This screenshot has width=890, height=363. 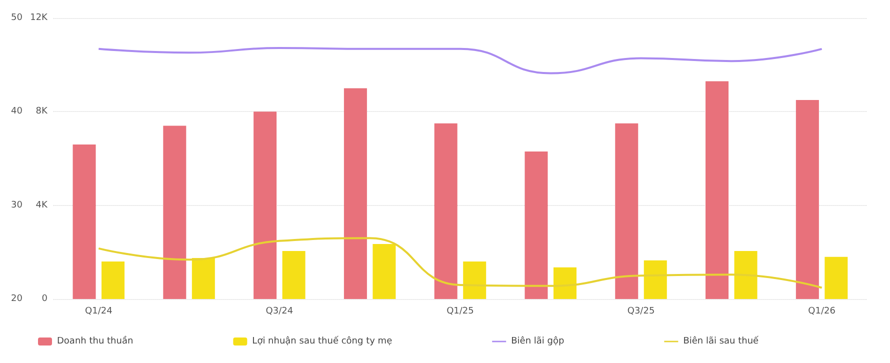 I want to click on legend-label: Lợi nhuận sau thuế công ty mẹ, so click(x=322, y=341).